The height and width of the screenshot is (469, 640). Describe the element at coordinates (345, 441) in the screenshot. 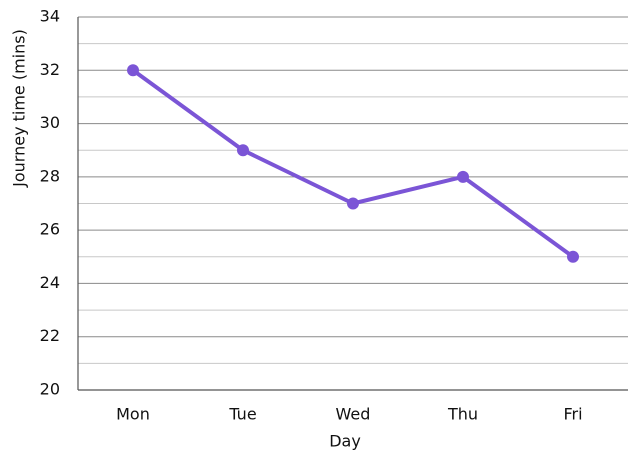

I see `x-axis-label: Day` at that location.